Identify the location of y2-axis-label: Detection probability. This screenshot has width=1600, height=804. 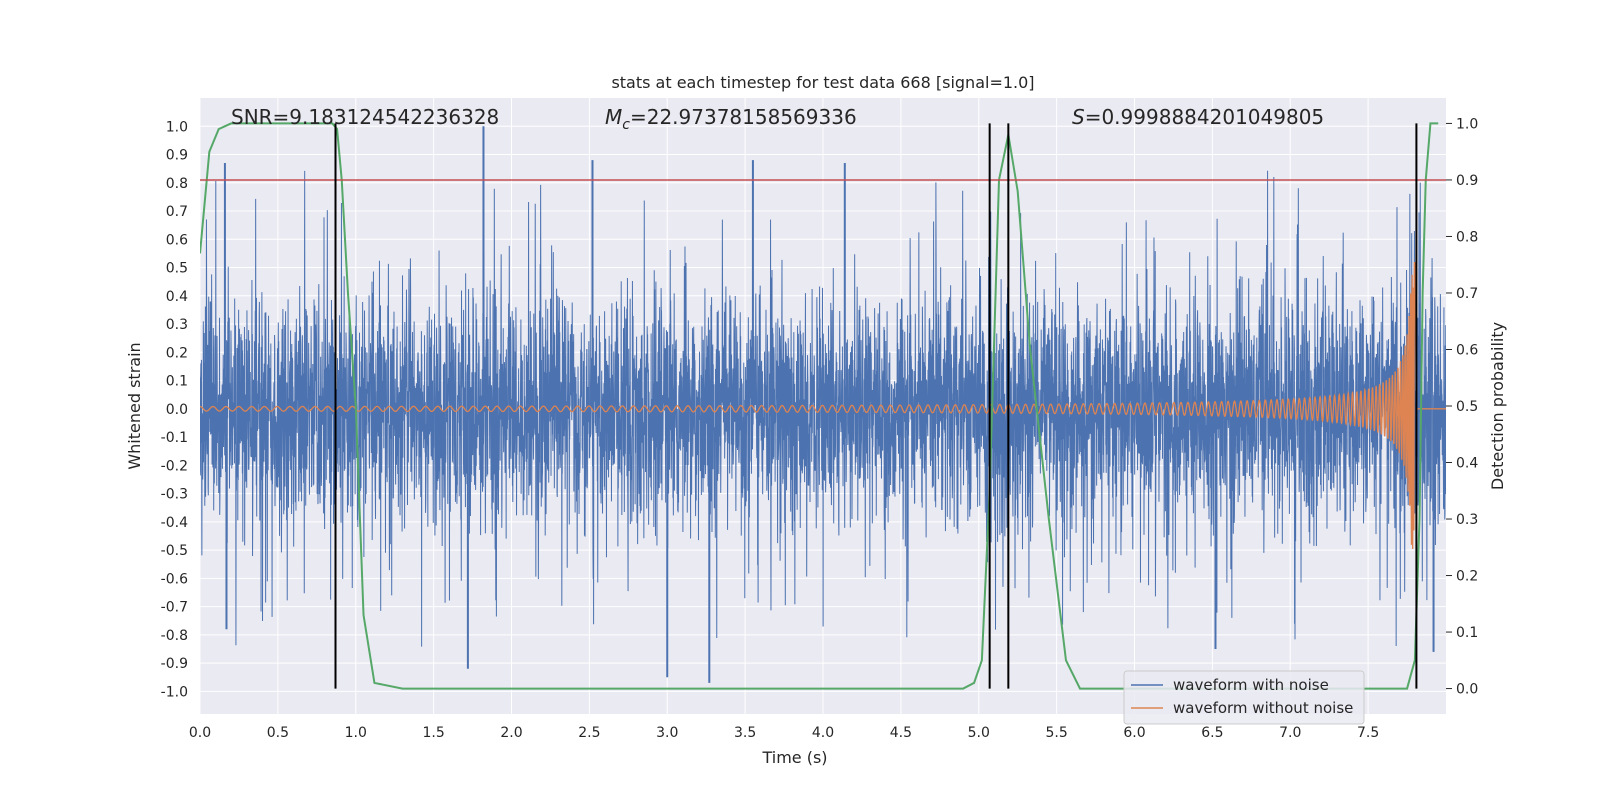
(1497, 406).